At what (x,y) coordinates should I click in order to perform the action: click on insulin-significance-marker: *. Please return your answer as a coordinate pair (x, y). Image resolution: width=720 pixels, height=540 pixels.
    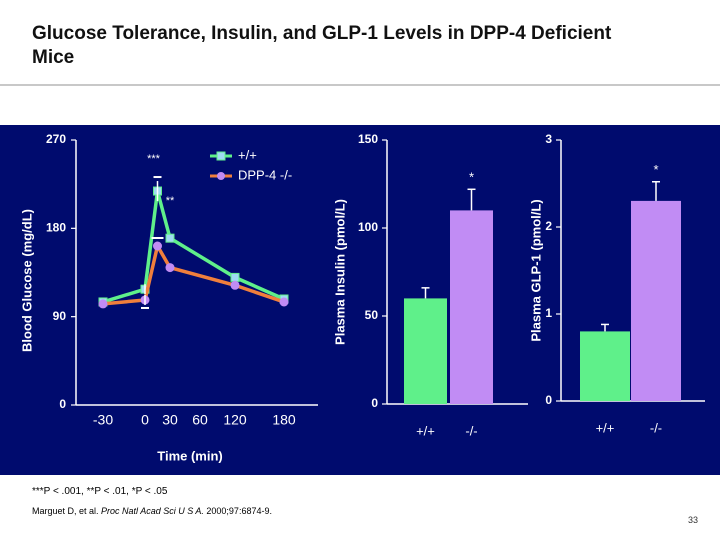
    Looking at the image, I should click on (471, 176).